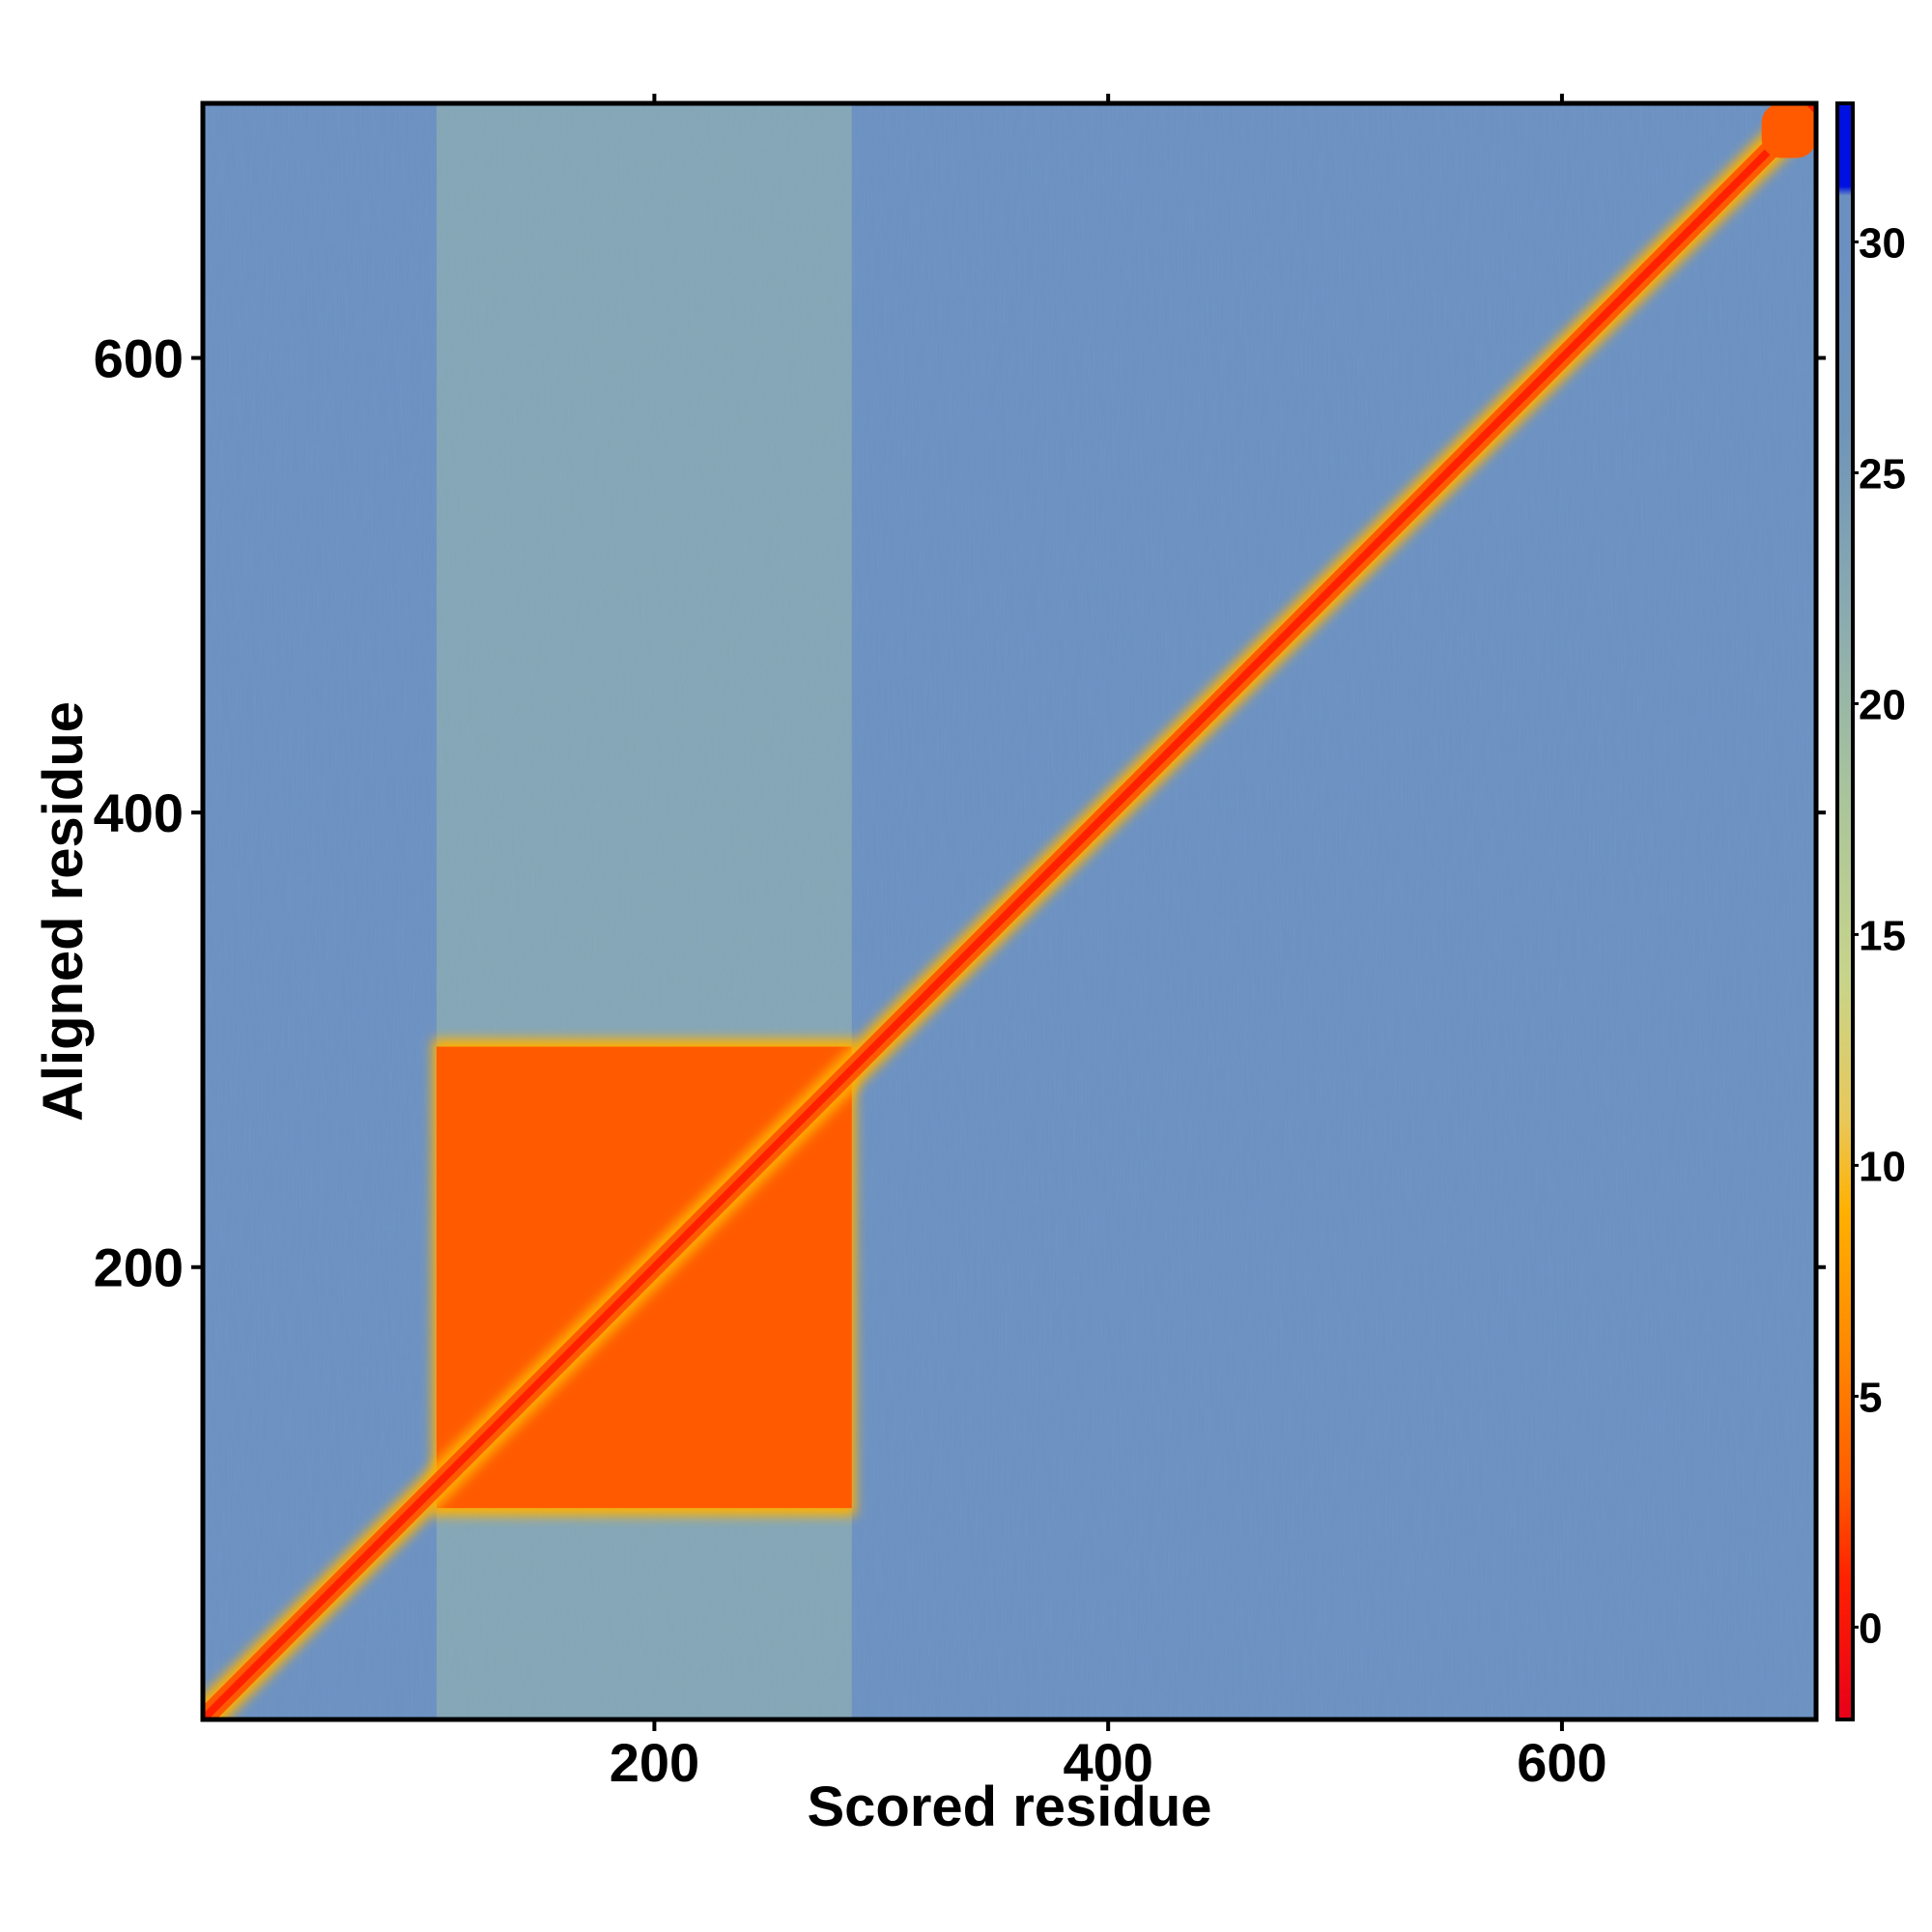 This screenshot has height=1932, width=1932. Describe the element at coordinates (1009, 1807) in the screenshot. I see `x-axis-title: Scored residue` at that location.